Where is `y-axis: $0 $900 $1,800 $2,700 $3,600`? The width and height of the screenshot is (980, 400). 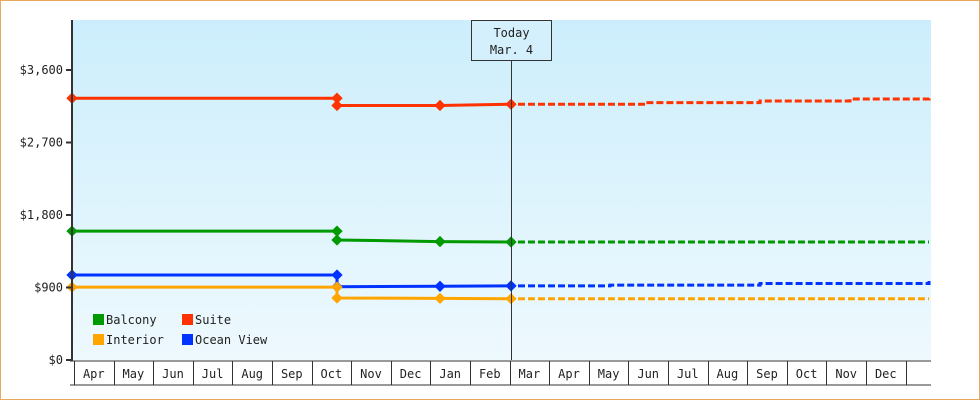
y-axis: $0 $900 $1,800 $2,700 $3,600 is located at coordinates (46, 193).